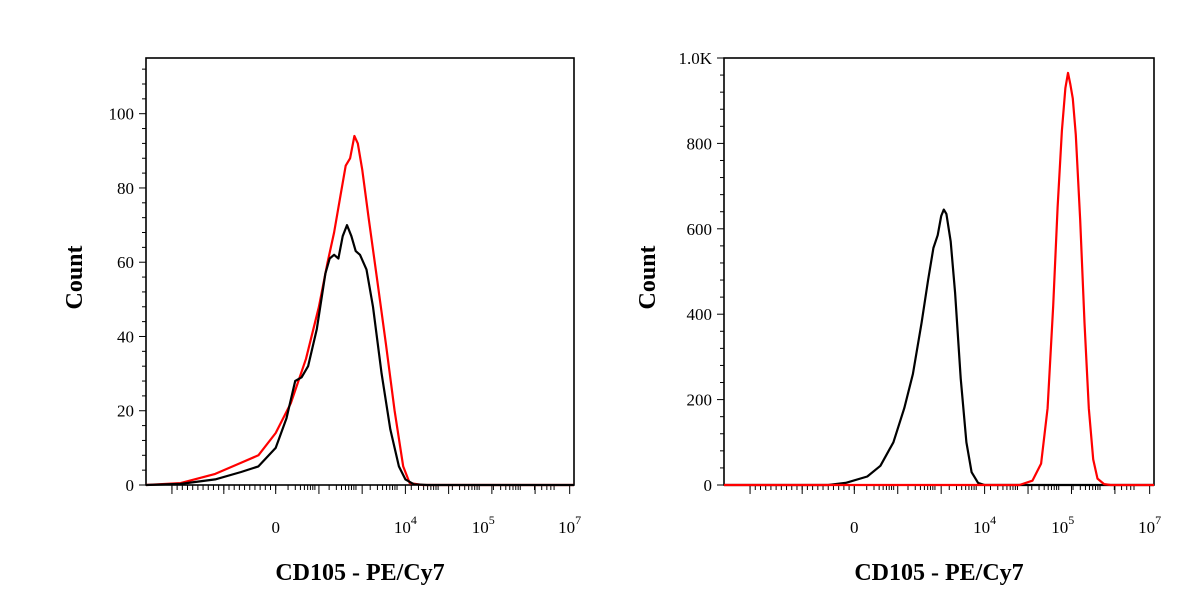  I want to click on y-tick-label: 400, so click(700, 314).